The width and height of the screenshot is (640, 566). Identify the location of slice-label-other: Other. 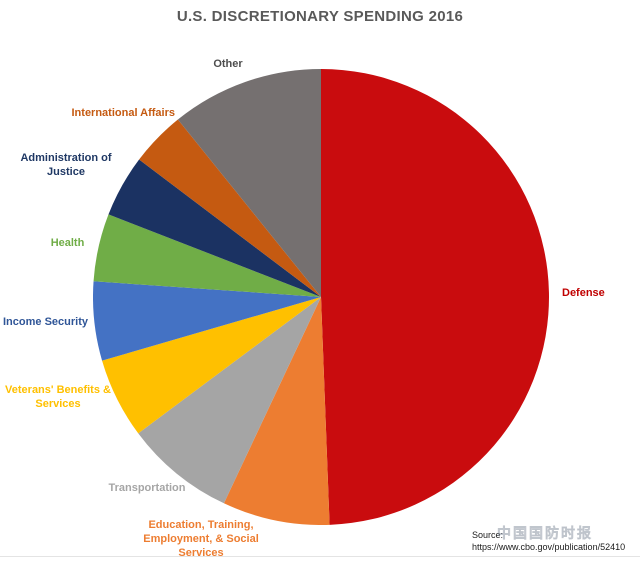
(228, 64).